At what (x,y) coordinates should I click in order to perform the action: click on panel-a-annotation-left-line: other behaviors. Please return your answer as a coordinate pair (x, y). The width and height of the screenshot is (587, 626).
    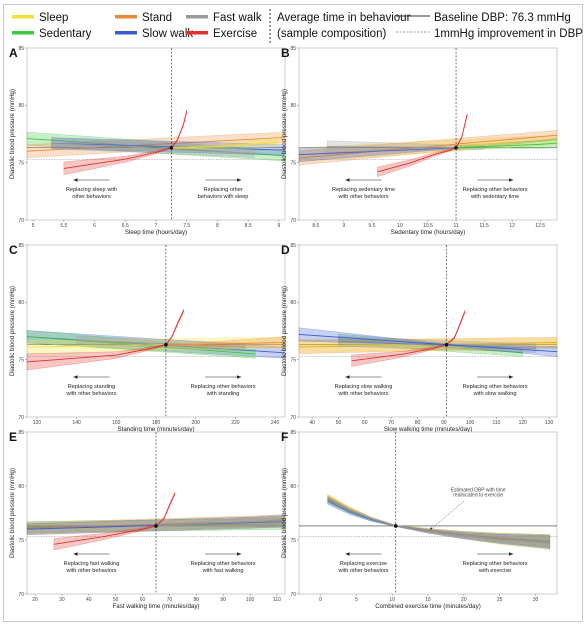
    Looking at the image, I should click on (91, 197).